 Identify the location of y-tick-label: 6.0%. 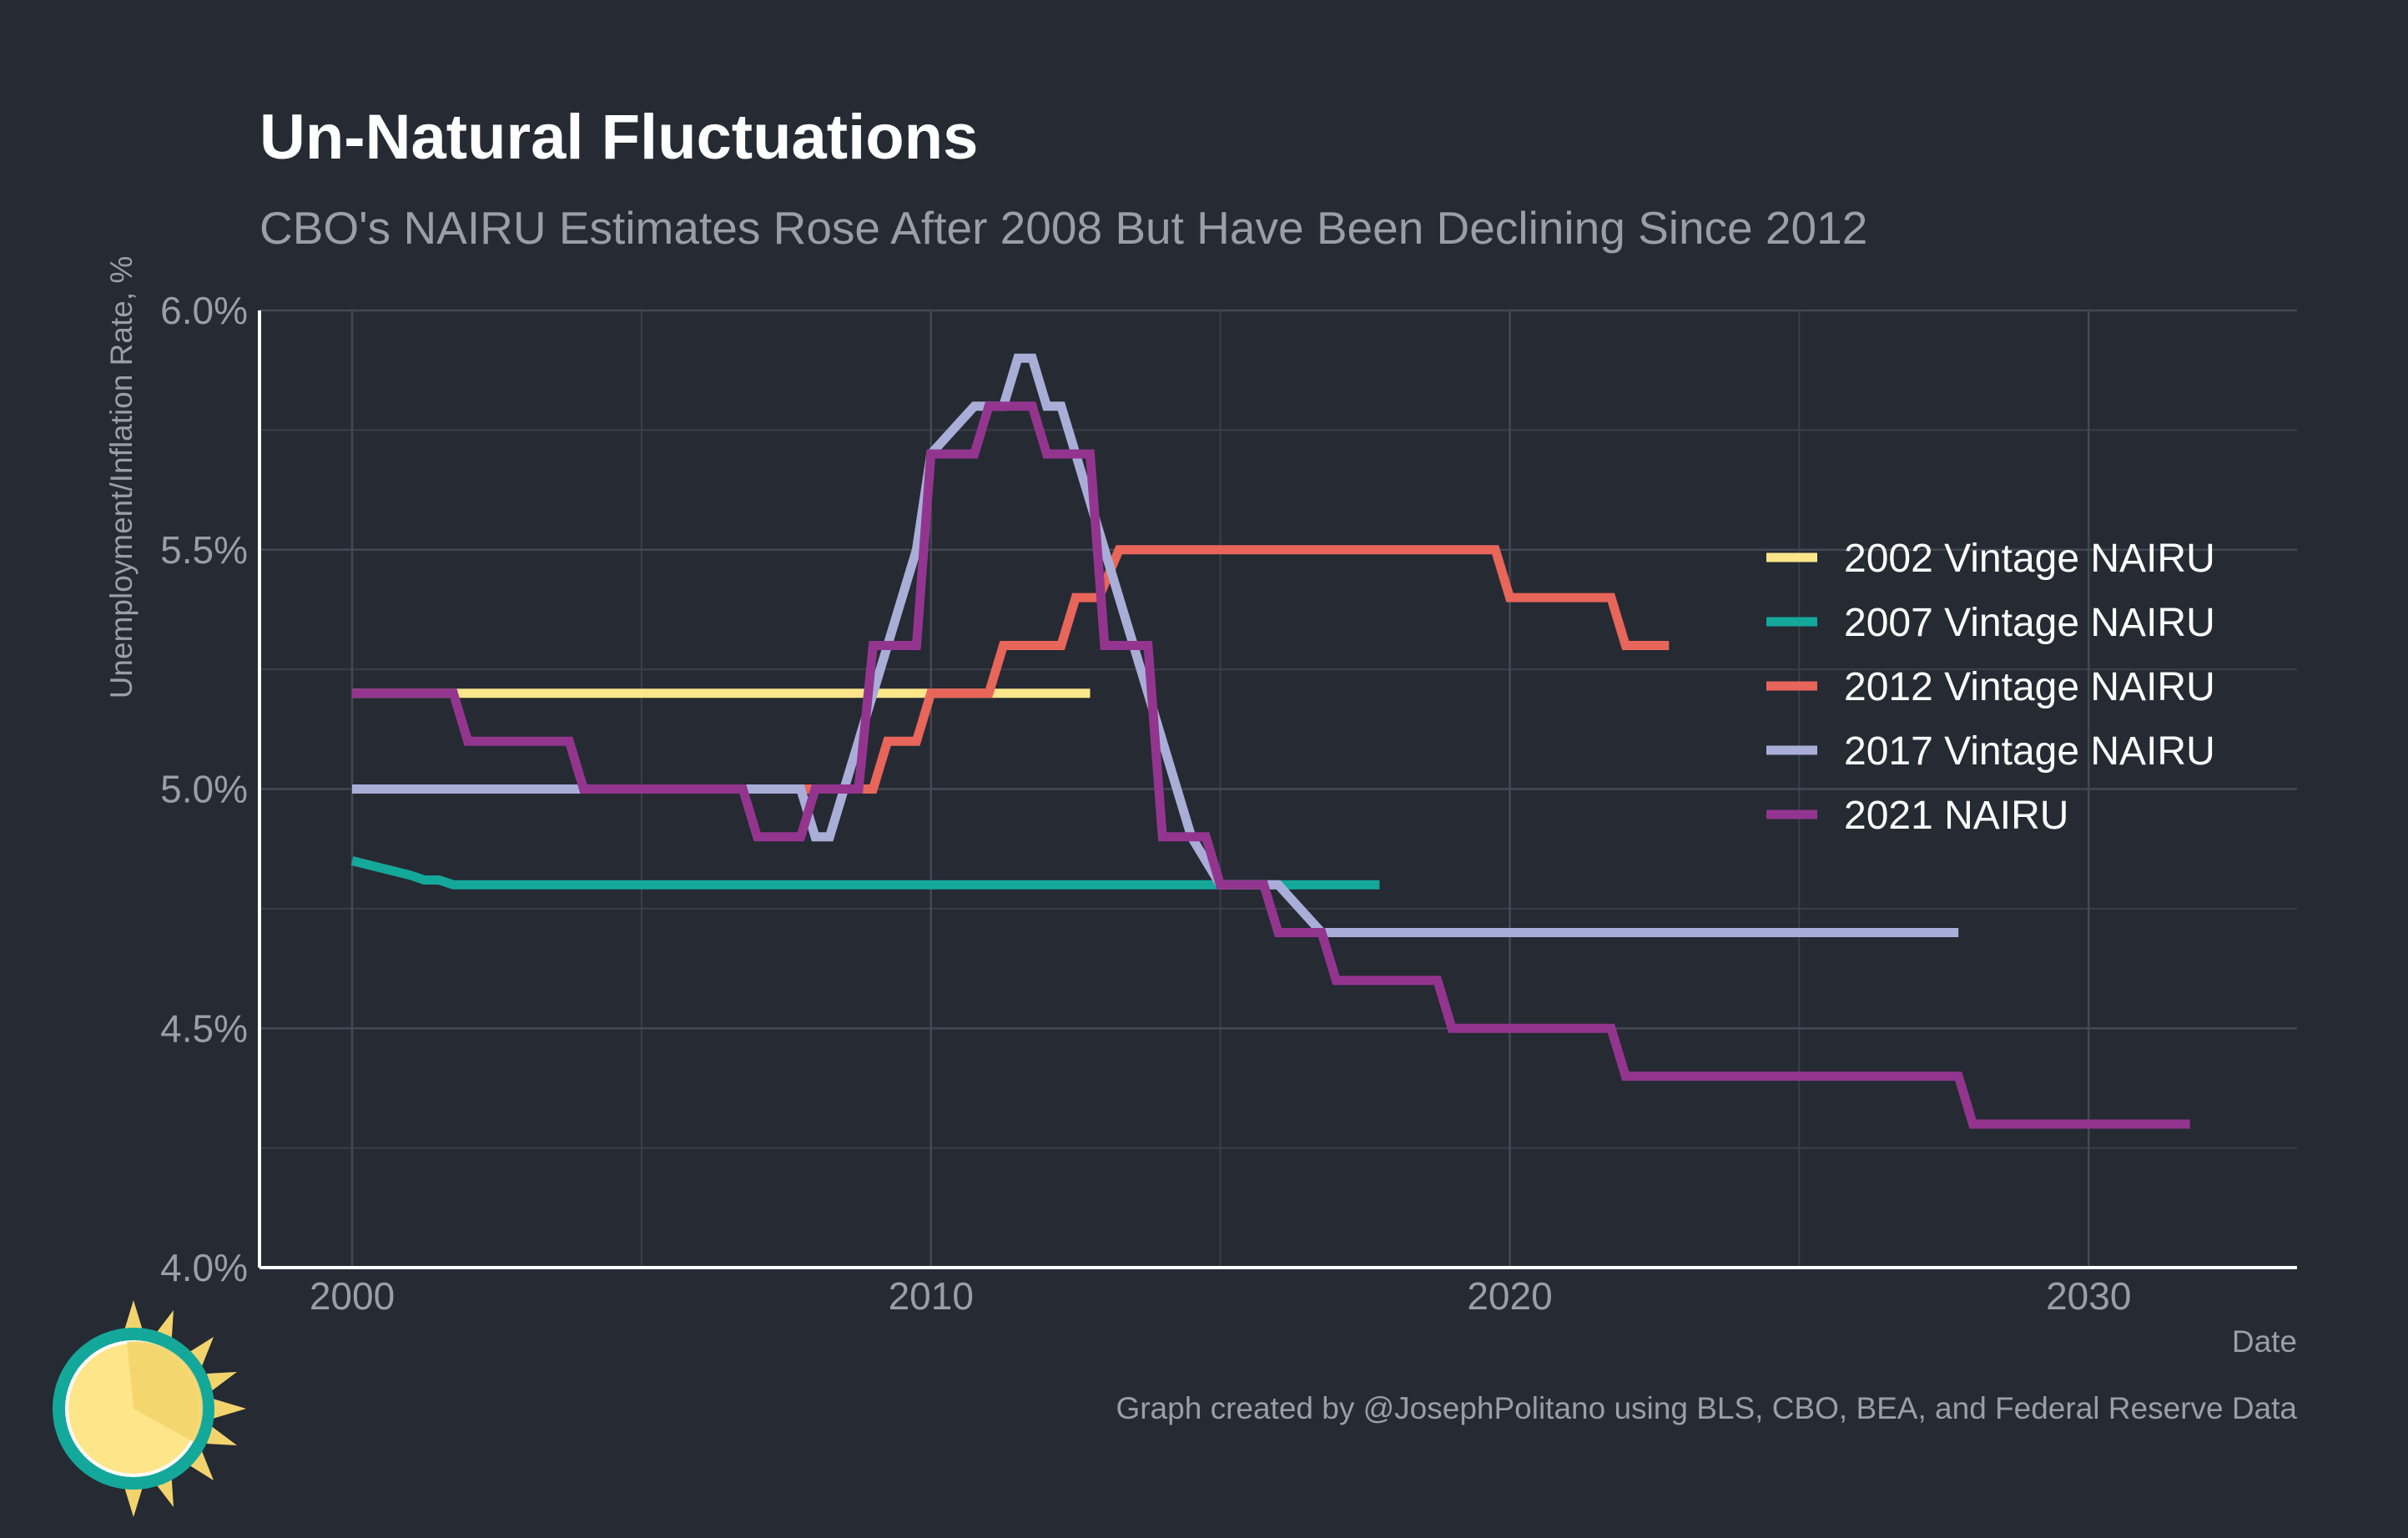
(204, 310).